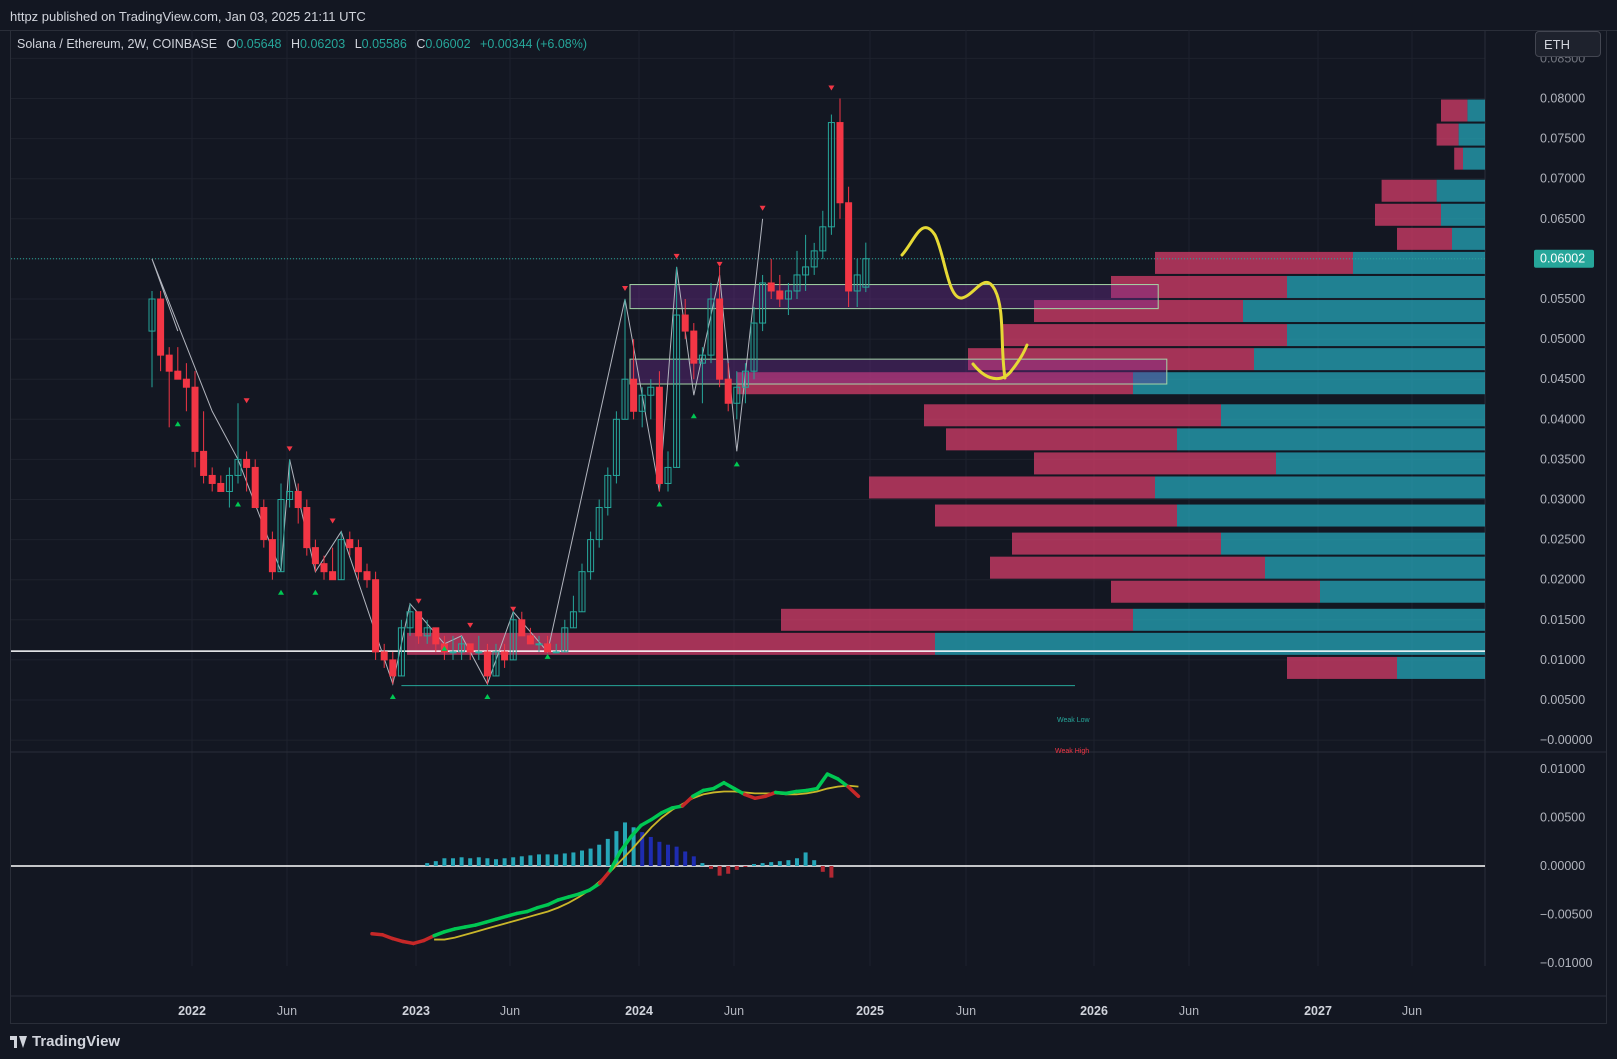 Image resolution: width=1617 pixels, height=1059 pixels. I want to click on time-axis-label: 2025, so click(870, 1011).